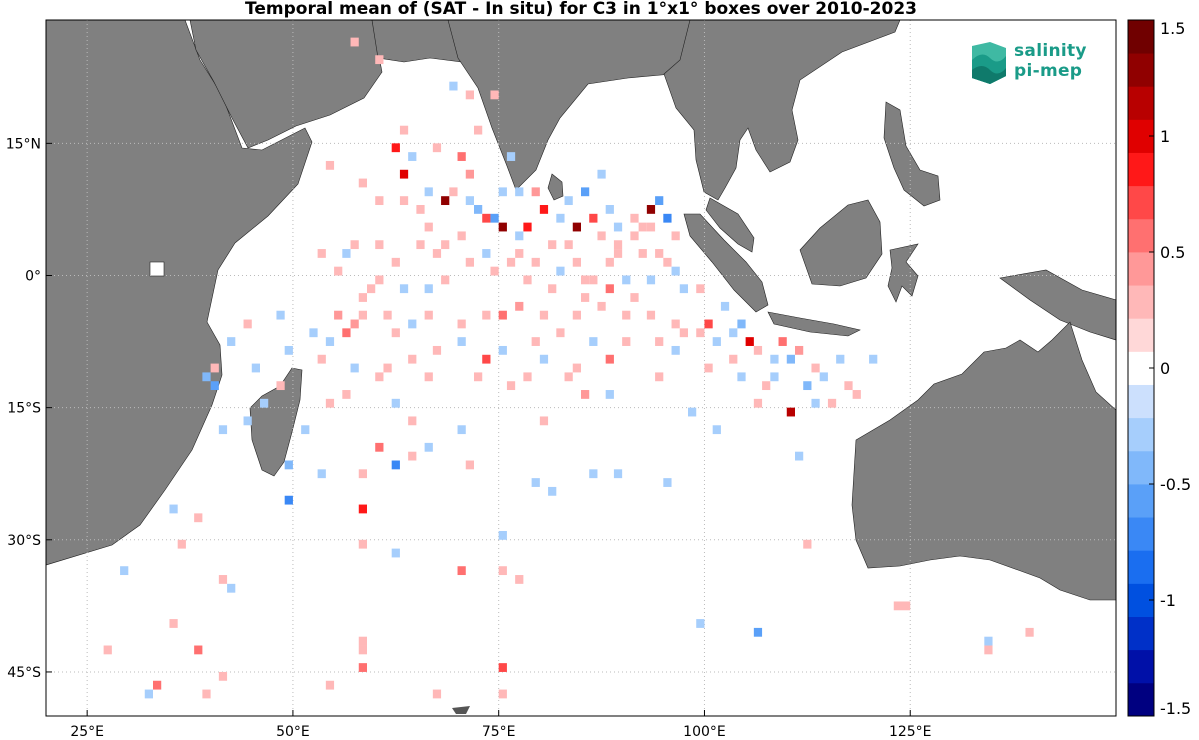  Describe the element at coordinates (814, 324) in the screenshot. I see `land-java` at that location.